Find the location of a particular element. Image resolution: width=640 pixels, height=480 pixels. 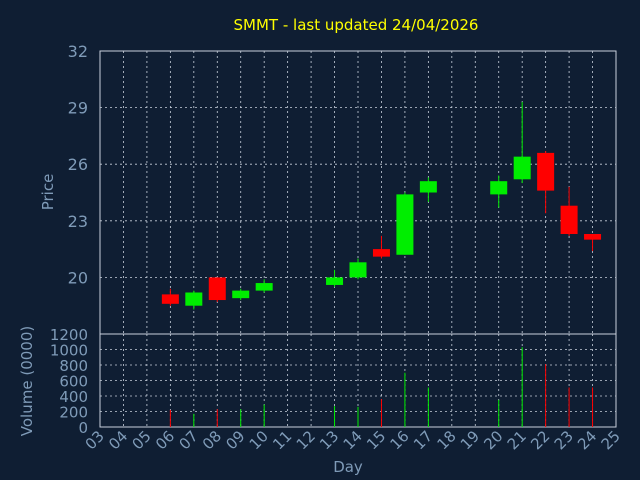

volume-tick-label: 200 is located at coordinates (73, 413).